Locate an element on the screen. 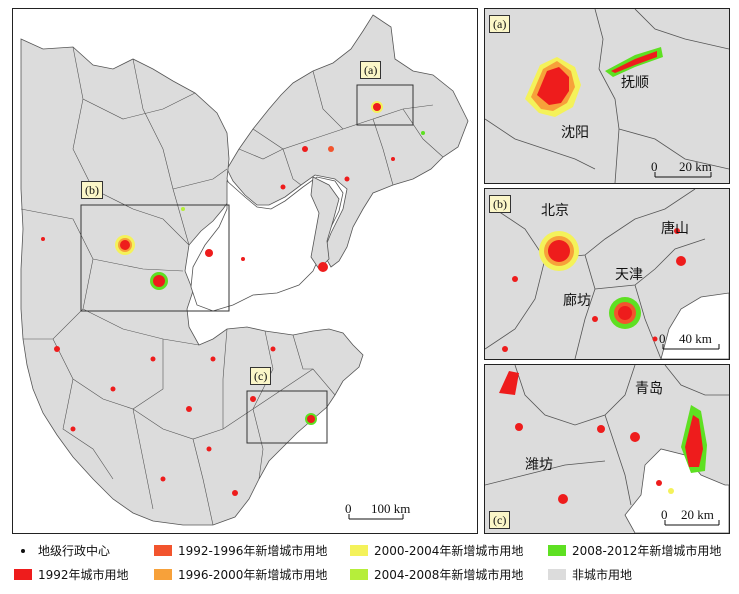 The width and height of the screenshot is (739, 594). inset-b-scale-bar: 0 40 km is located at coordinates (689, 340).